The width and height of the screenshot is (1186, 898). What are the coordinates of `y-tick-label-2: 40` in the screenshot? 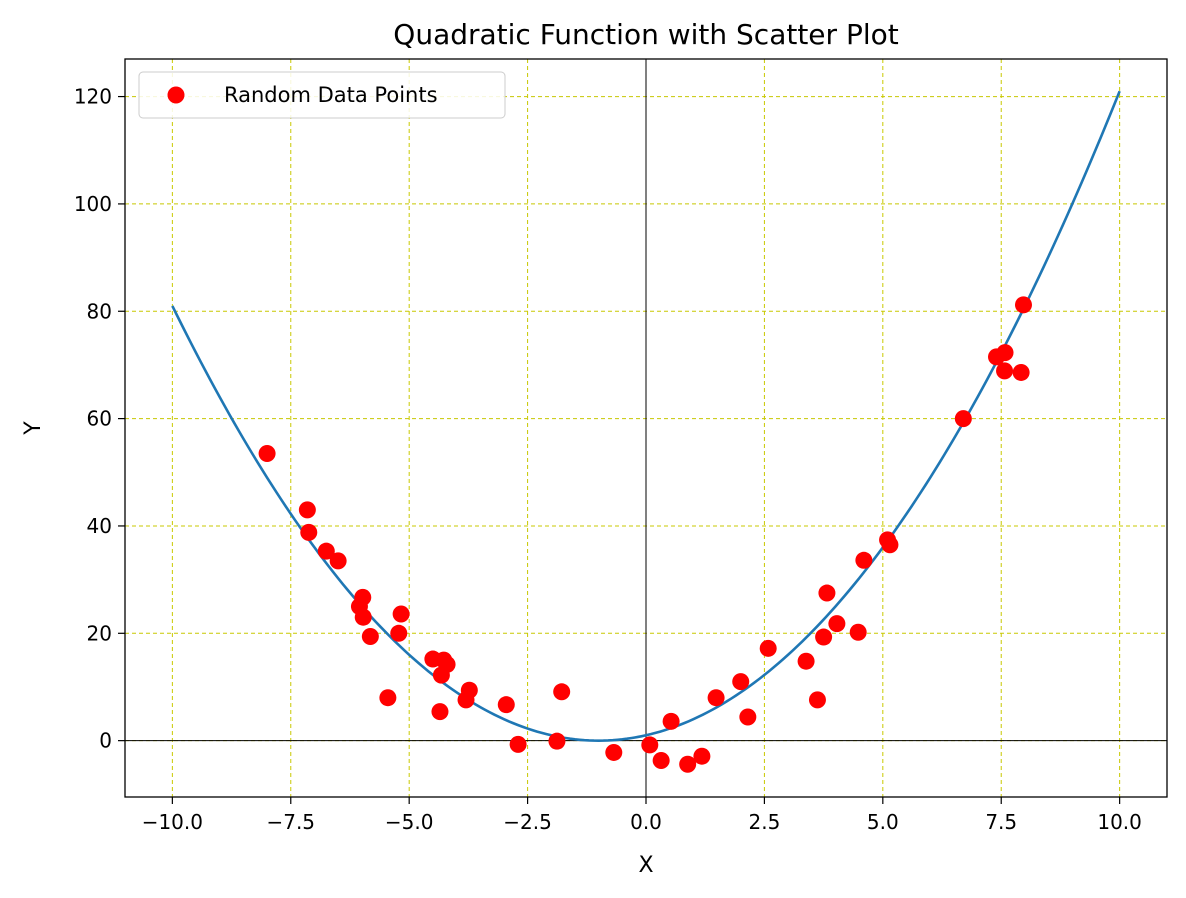 It's located at (99, 526).